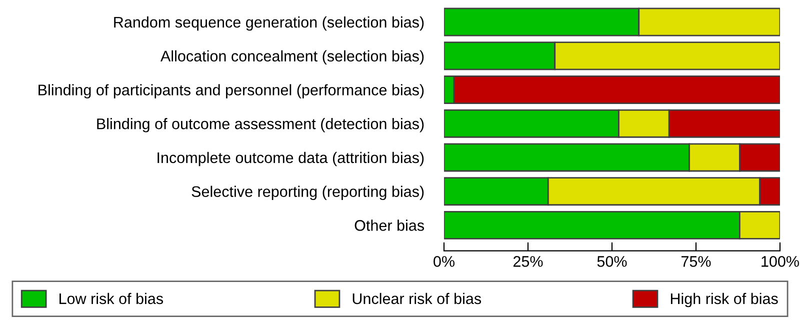 This screenshot has height=334, width=800. I want to click on y-tick-label: Blinding of participants and personnel (performance bias), so click(231, 91).